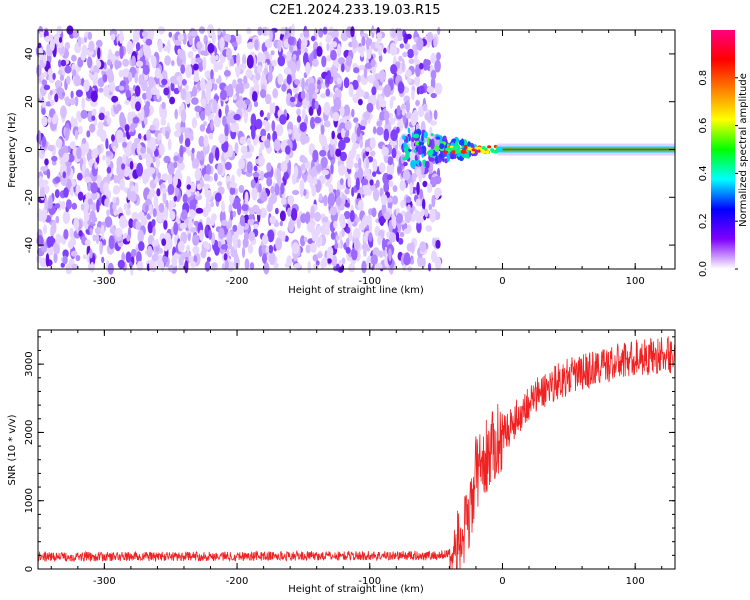 The width and height of the screenshot is (750, 600). What do you see at coordinates (104, 281) in the screenshot?
I see `spectrogram-xtick-label: -300` at bounding box center [104, 281].